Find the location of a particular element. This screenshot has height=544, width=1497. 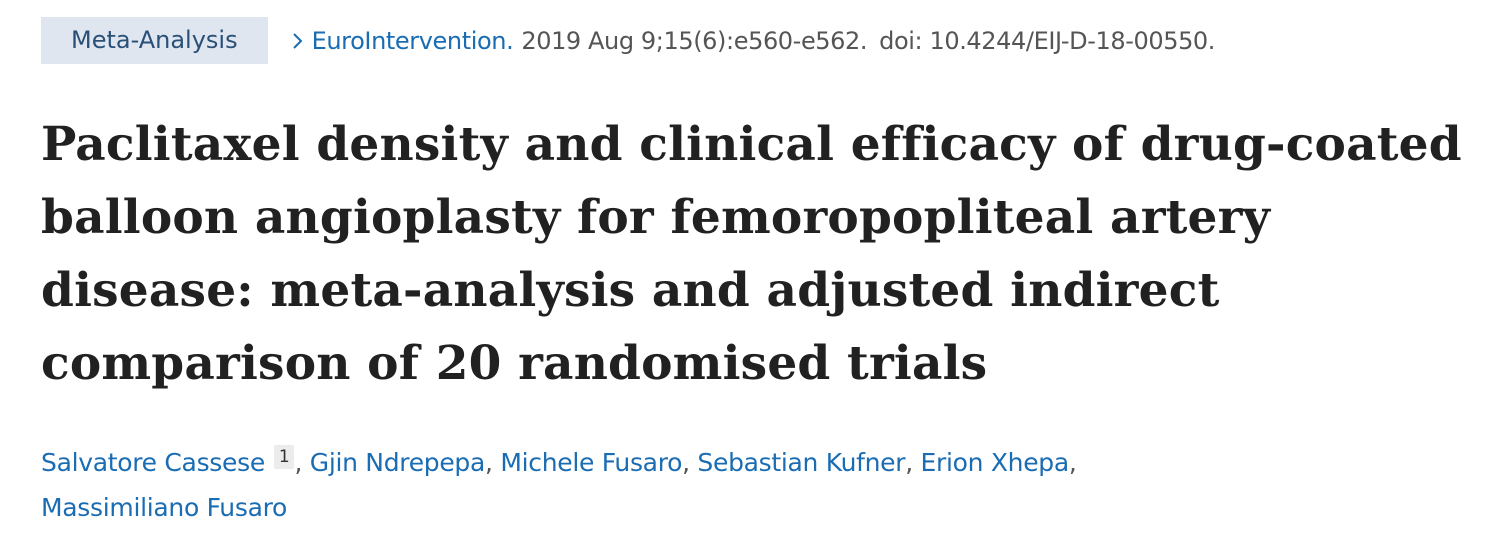

article-type-badge: Meta-Analysis is located at coordinates (154, 40).